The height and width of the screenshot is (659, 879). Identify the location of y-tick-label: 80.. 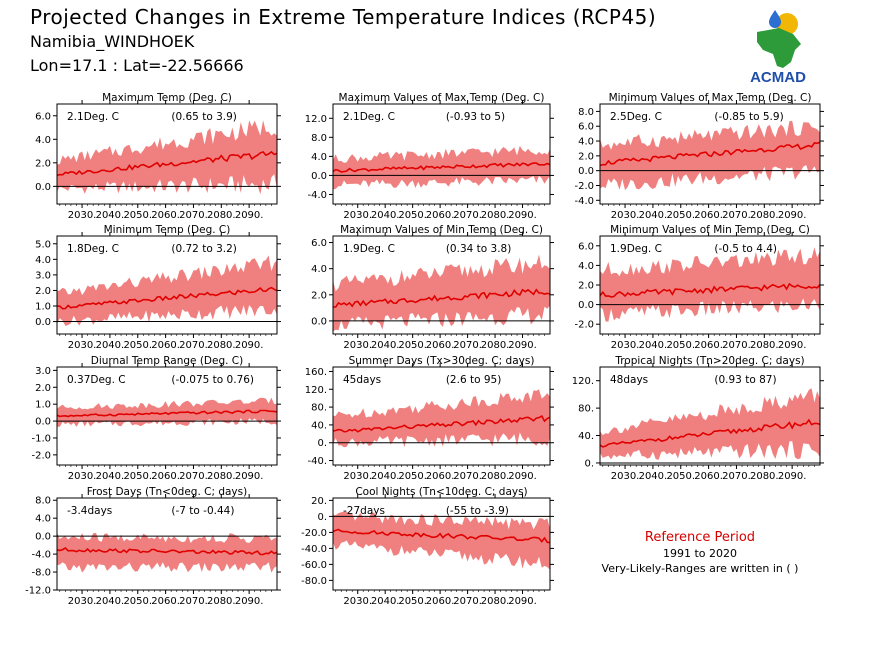
(319, 408).